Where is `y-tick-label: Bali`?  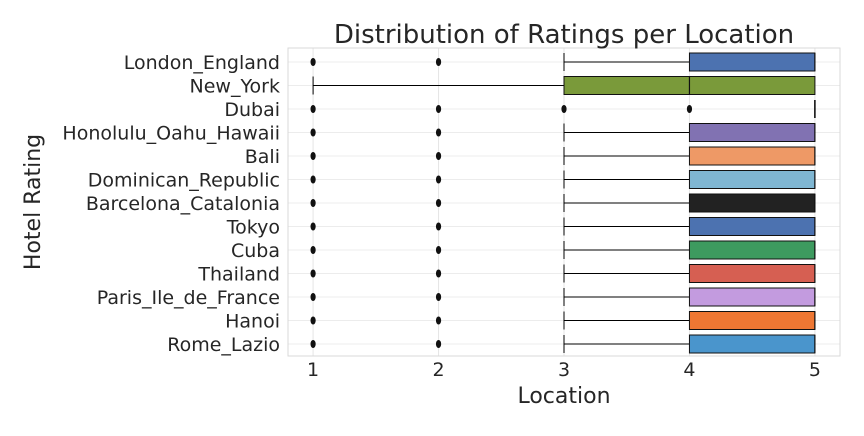
y-tick-label: Bali is located at coordinates (262, 157).